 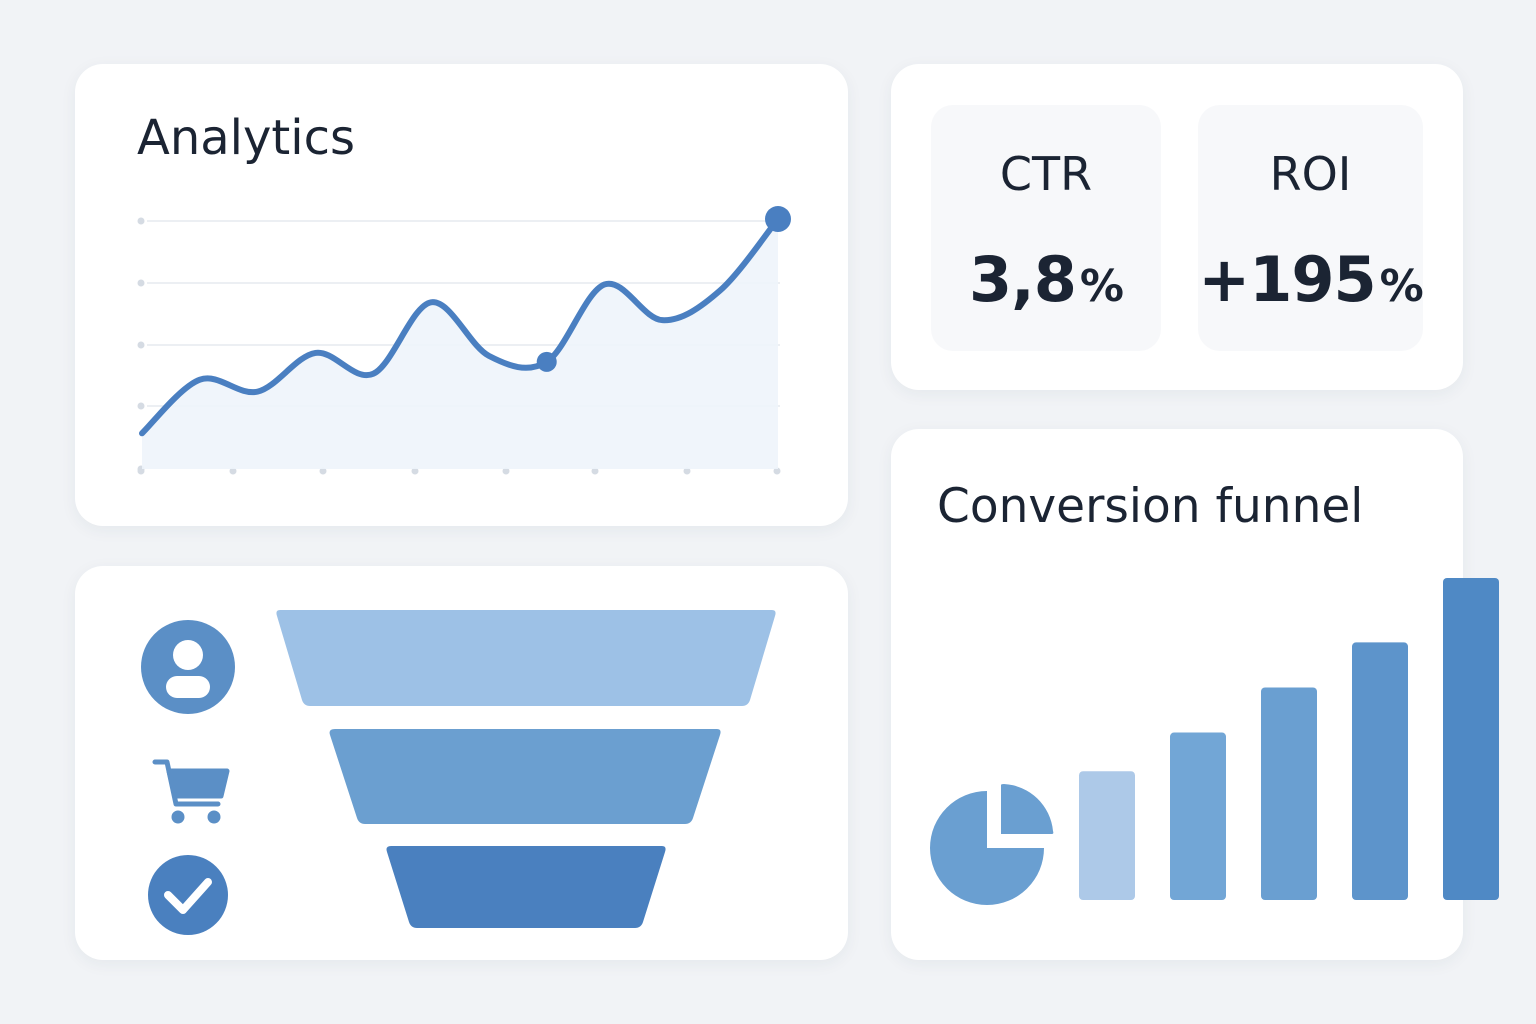 I want to click on line-area, so click(x=460, y=343).